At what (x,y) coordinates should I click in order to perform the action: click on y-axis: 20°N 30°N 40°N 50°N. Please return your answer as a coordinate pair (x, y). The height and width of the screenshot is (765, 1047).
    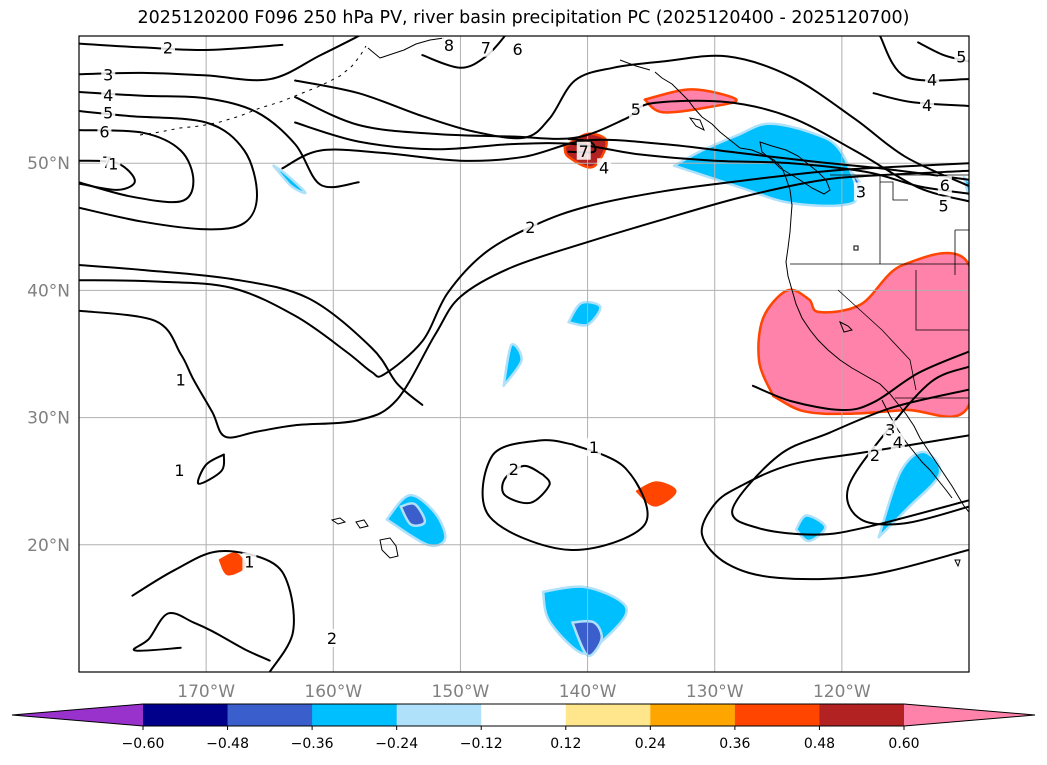
    Looking at the image, I should click on (48, 355).